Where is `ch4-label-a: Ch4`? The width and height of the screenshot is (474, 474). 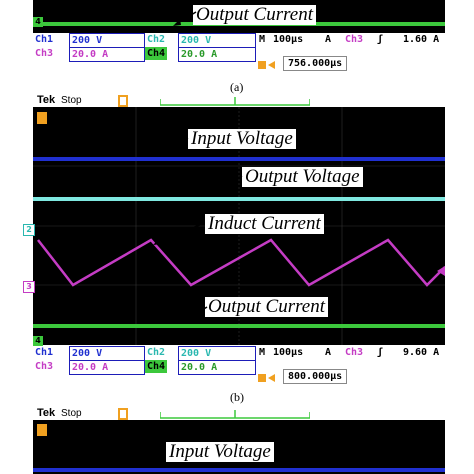
ch4-label-a: Ch4 is located at coordinates (156, 53).